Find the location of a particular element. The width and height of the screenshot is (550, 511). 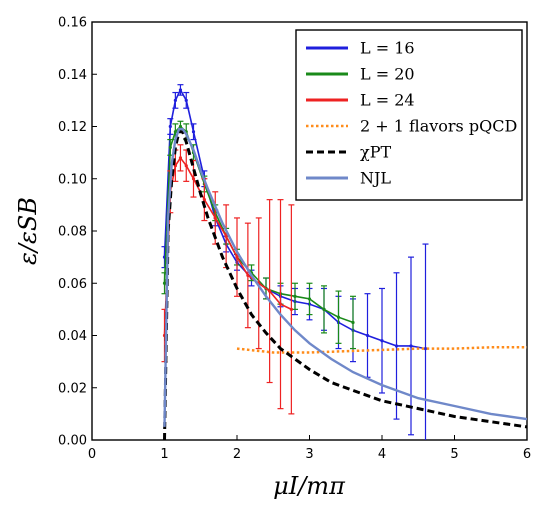

x-tick-label: 3 is located at coordinates (309, 454).